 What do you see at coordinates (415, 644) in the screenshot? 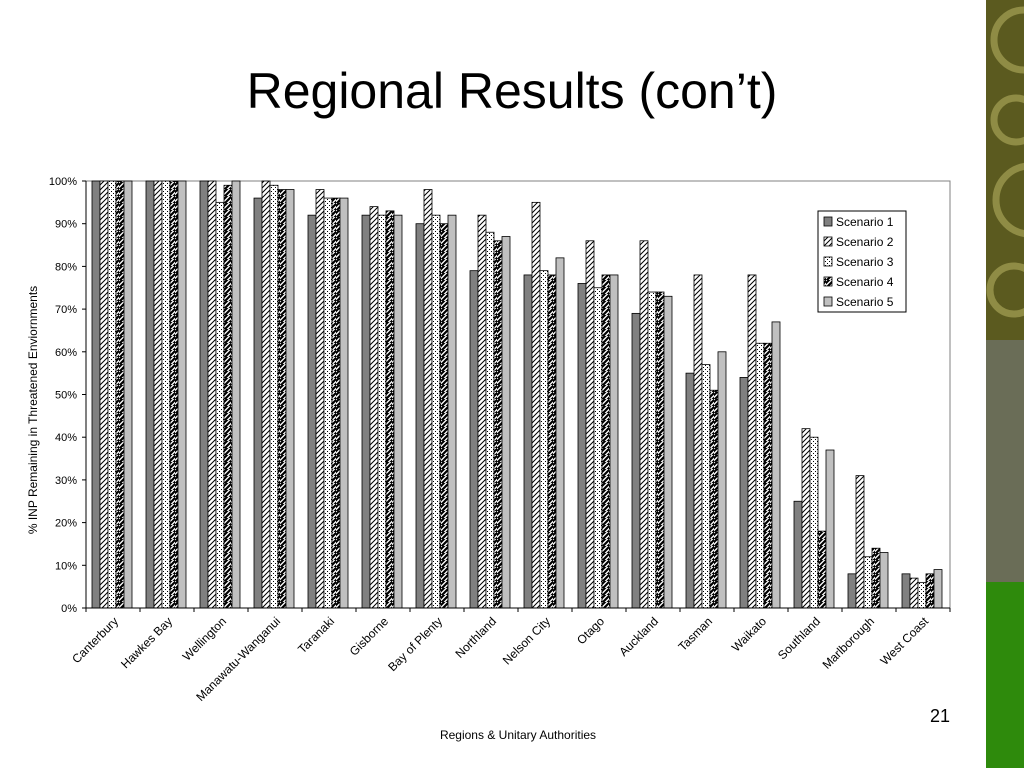
I see `x-tick-label-bay-of-plenty: Bay of Plenty` at bounding box center [415, 644].